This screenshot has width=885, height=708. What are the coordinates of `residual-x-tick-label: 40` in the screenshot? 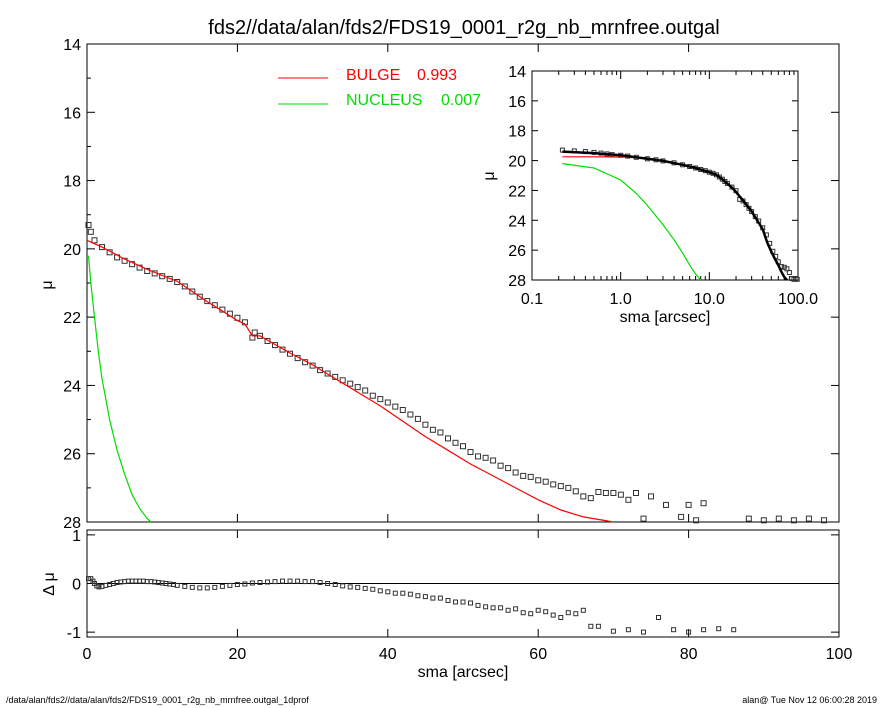 It's located at (388, 654).